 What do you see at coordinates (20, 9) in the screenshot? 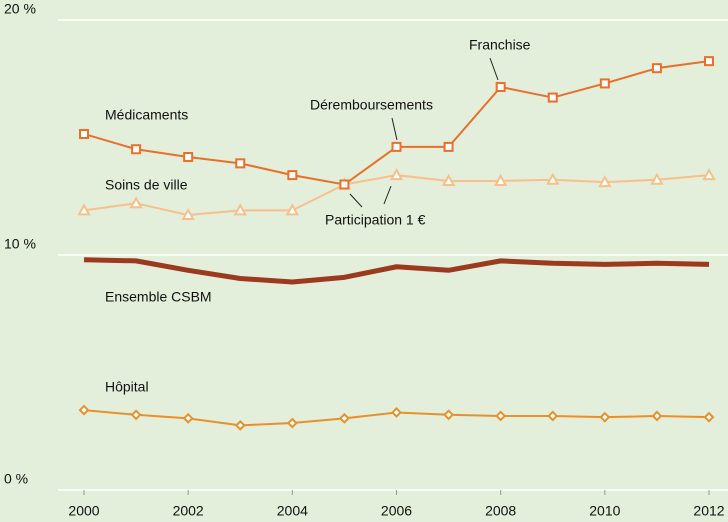
I see `y-tick-label: 20 %` at bounding box center [20, 9].